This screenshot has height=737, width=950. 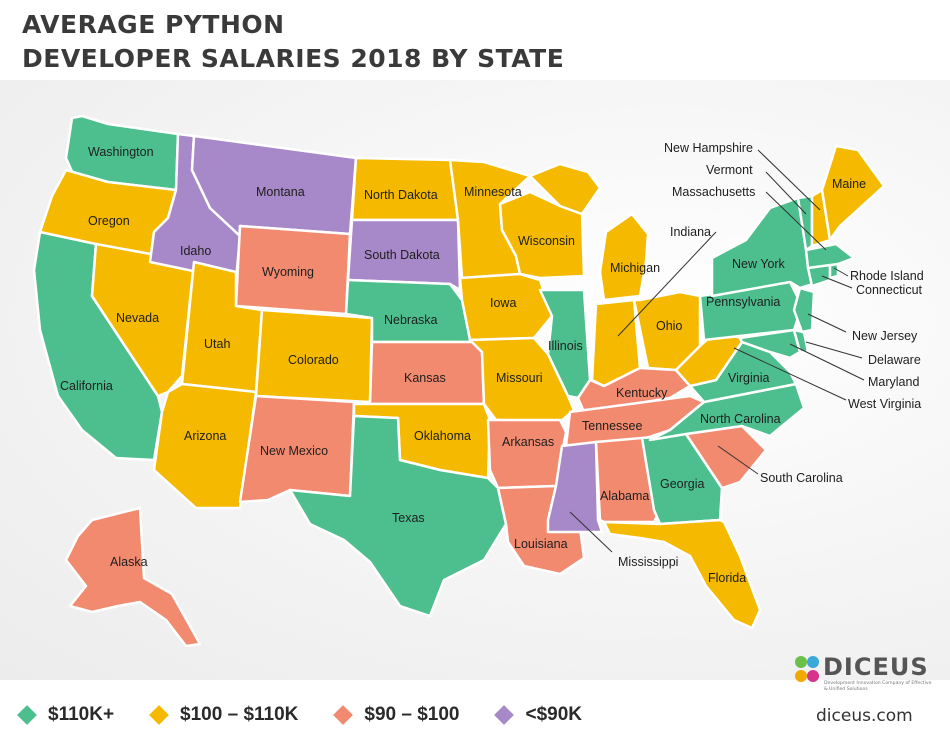 What do you see at coordinates (280, 192) in the screenshot?
I see `label-montana: Montana` at bounding box center [280, 192].